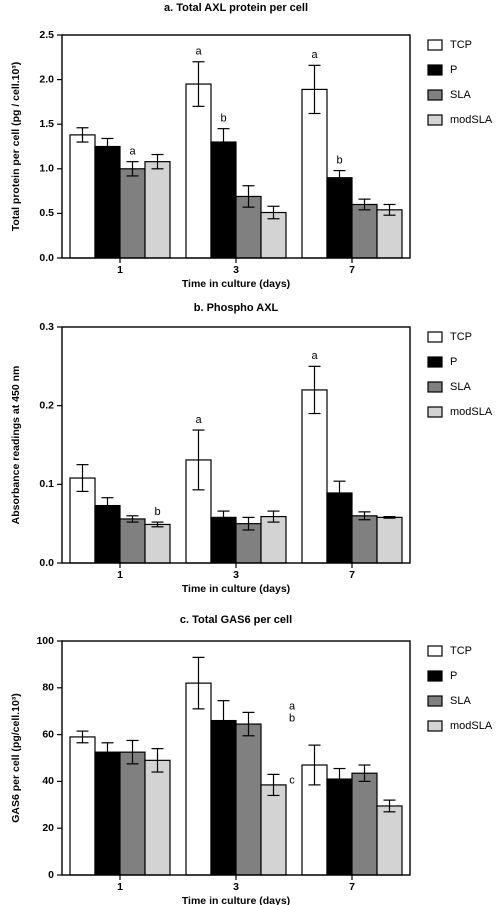  I want to click on y-tick-label: 2.5, so click(46, 35).